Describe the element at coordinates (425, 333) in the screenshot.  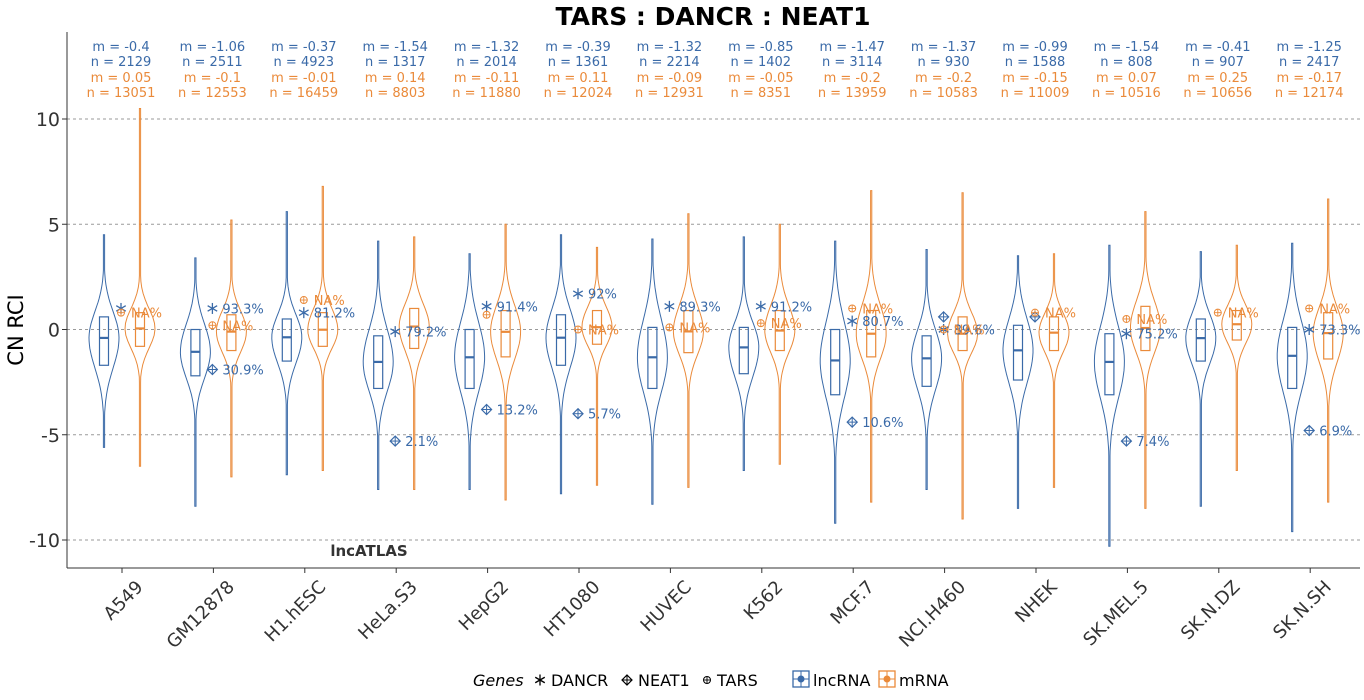
I see `dancr-pct-label: 79.2%` at that location.